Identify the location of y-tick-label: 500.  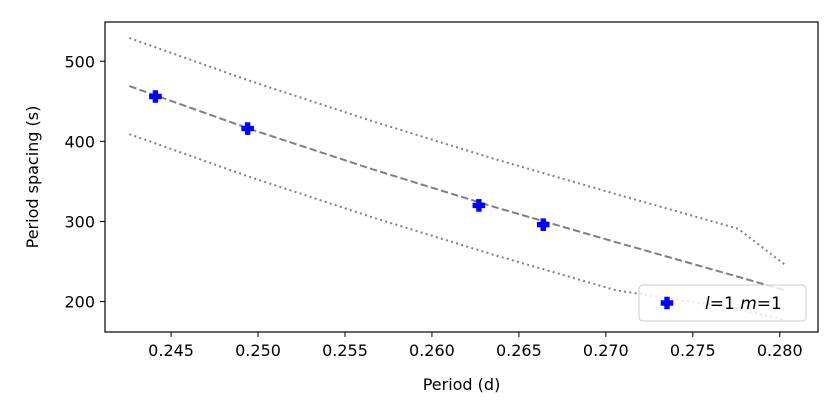
(79, 61).